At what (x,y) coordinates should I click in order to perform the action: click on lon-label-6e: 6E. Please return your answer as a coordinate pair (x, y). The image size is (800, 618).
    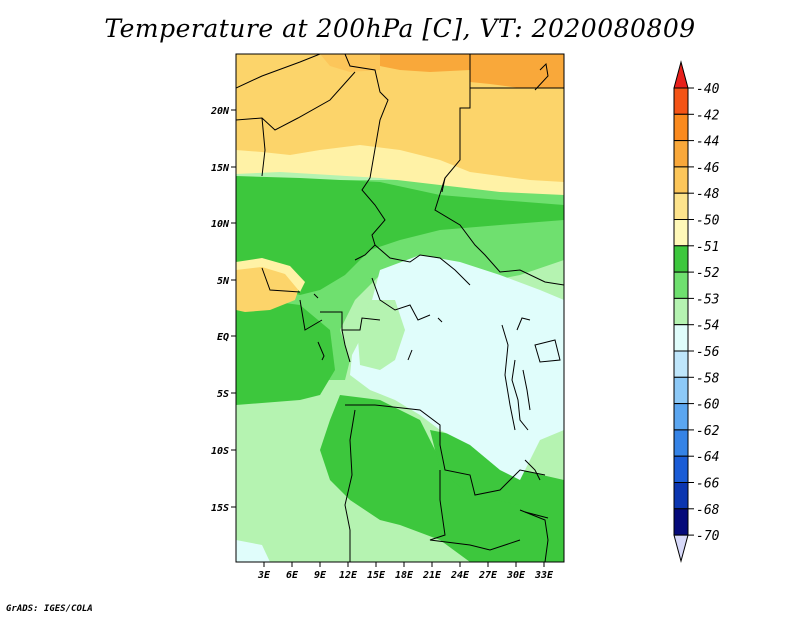
    Looking at the image, I should click on (292, 575).